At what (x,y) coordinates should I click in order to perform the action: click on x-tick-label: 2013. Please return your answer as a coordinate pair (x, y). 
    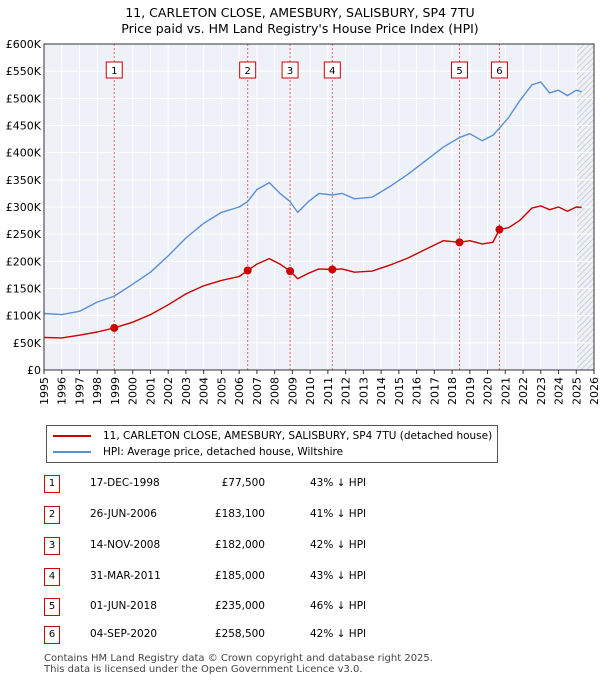
    Looking at the image, I should click on (363, 391).